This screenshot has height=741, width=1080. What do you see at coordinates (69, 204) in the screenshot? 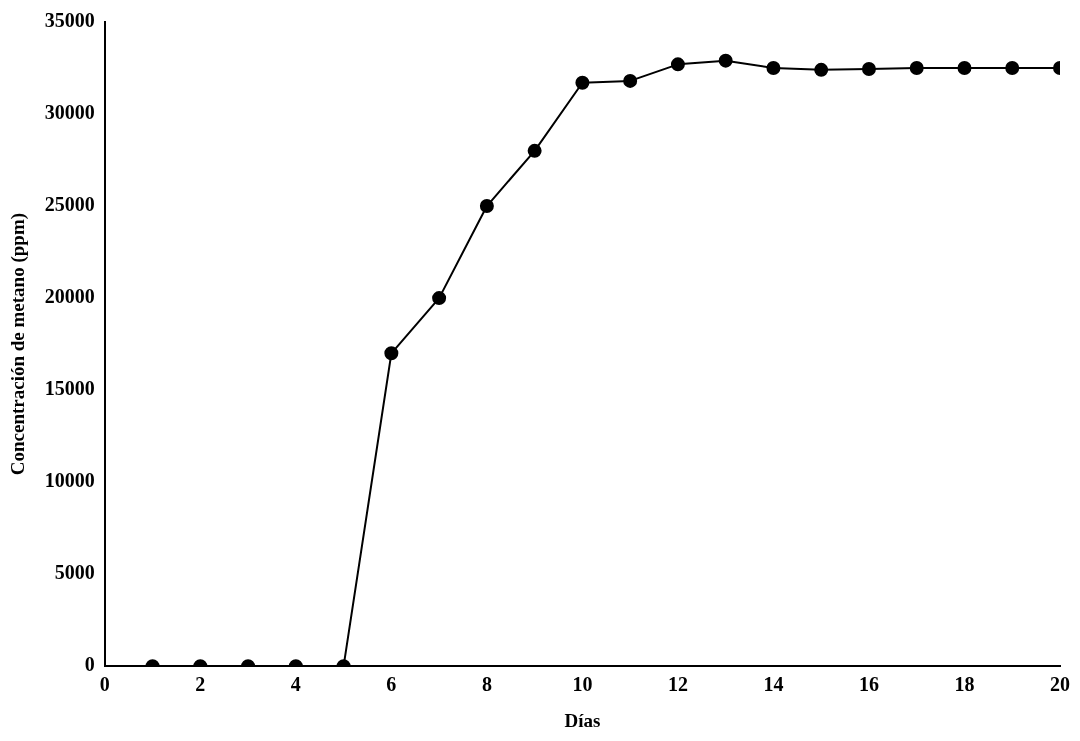
I see `y-tick-label: 25000` at bounding box center [69, 204].